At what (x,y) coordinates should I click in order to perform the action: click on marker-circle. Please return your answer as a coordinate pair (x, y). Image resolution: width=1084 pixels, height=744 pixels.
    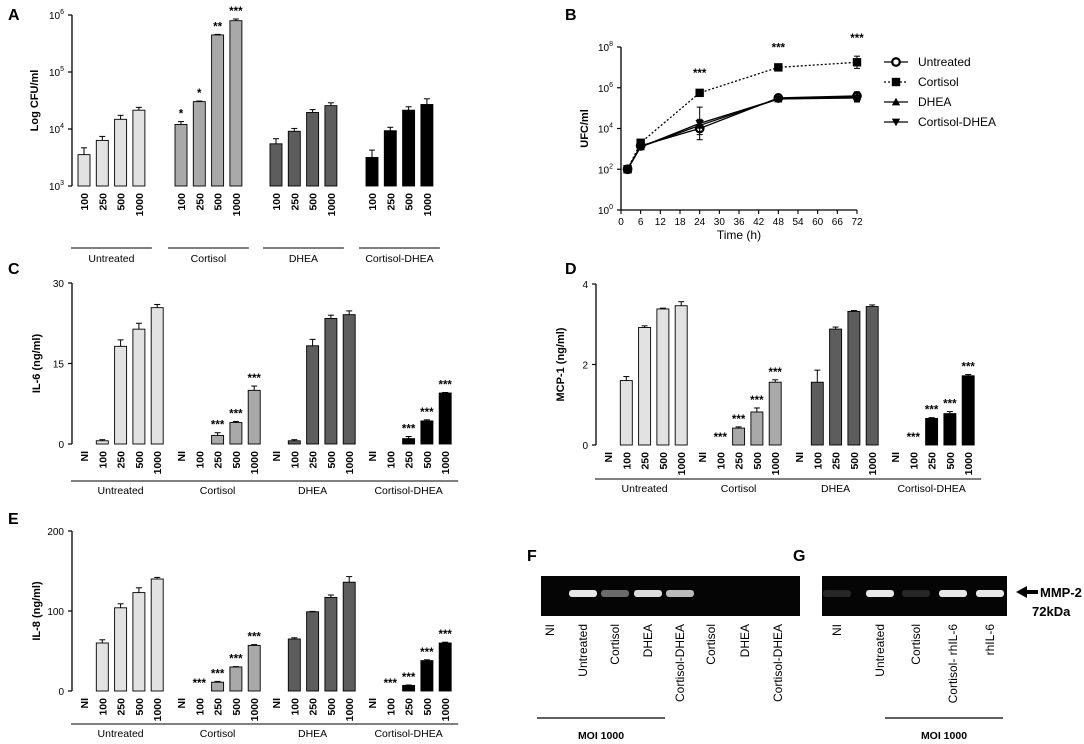
    Looking at the image, I should click on (896, 62).